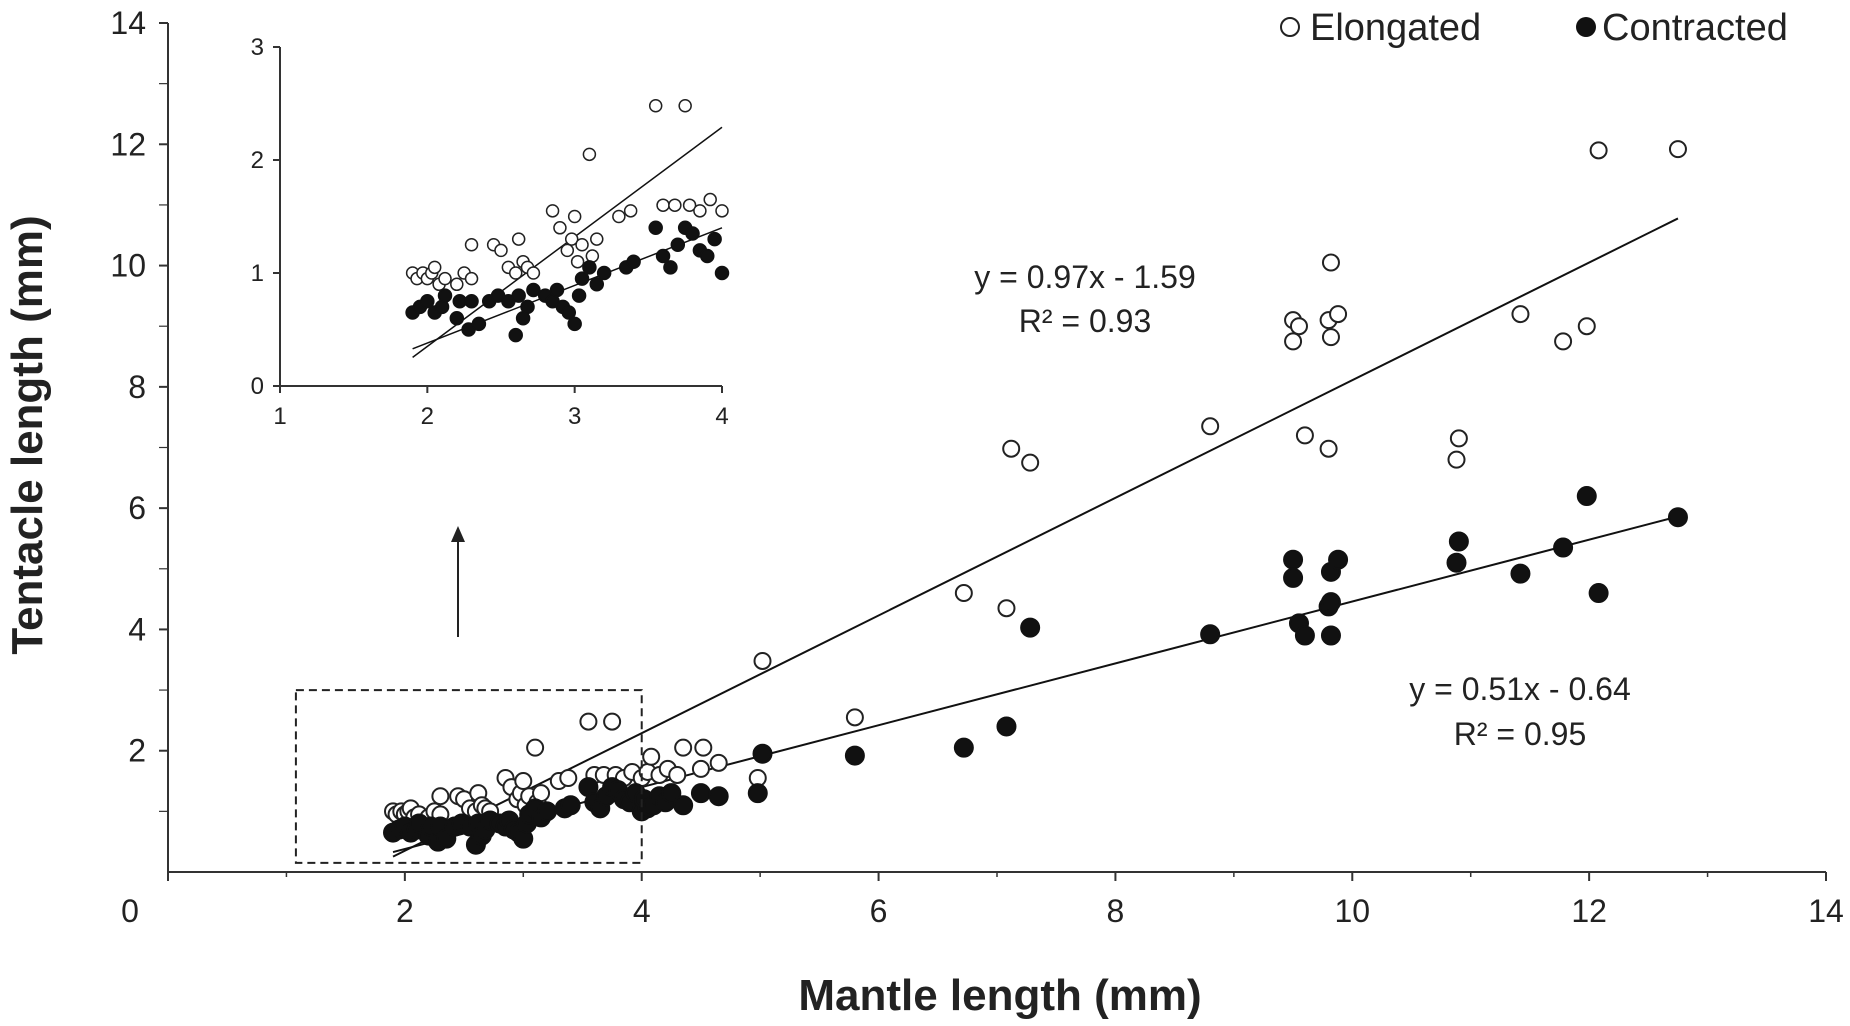 Image resolution: width=1850 pixels, height=1026 pixels. Describe the element at coordinates (468, 776) in the screenshot. I see `zoom-region-box` at that location.